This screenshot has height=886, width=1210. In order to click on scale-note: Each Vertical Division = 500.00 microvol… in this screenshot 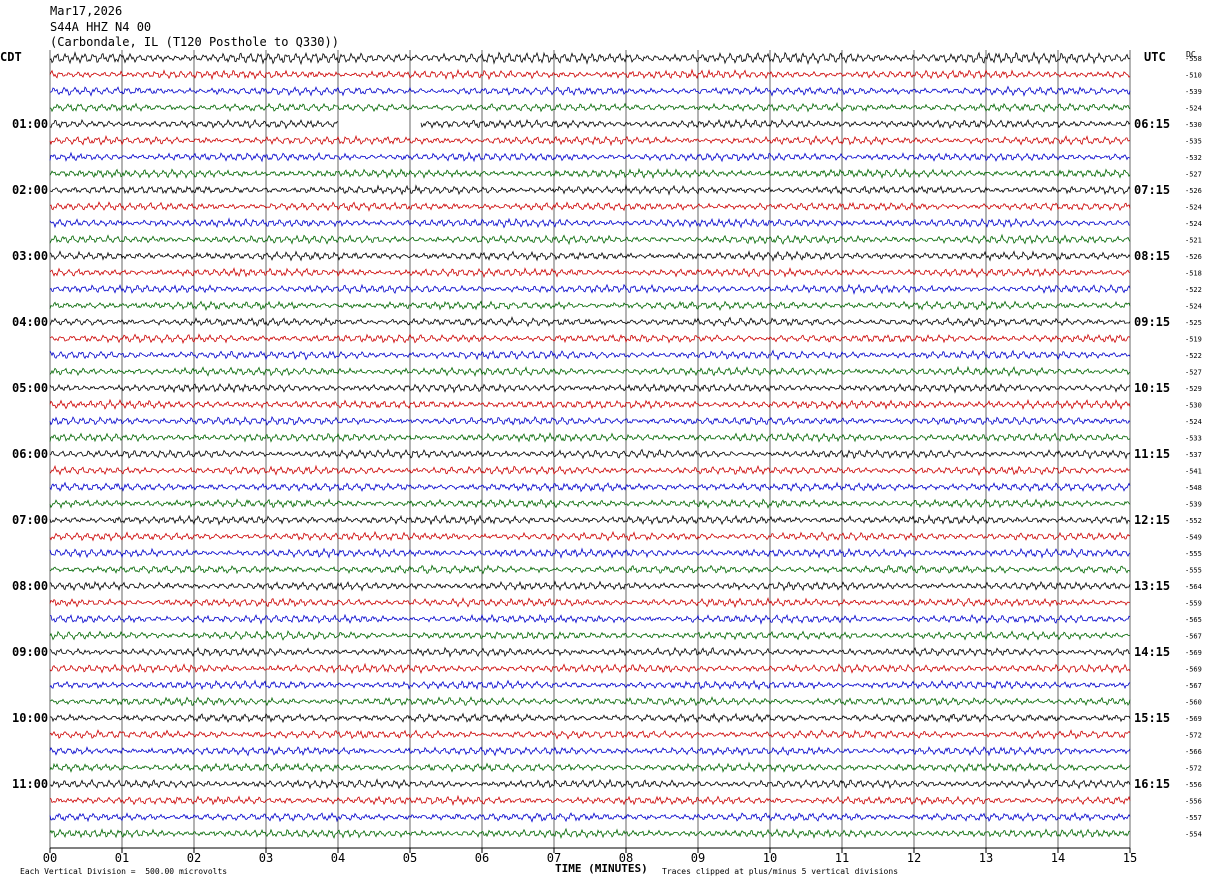, I will do `click(124, 871)`.